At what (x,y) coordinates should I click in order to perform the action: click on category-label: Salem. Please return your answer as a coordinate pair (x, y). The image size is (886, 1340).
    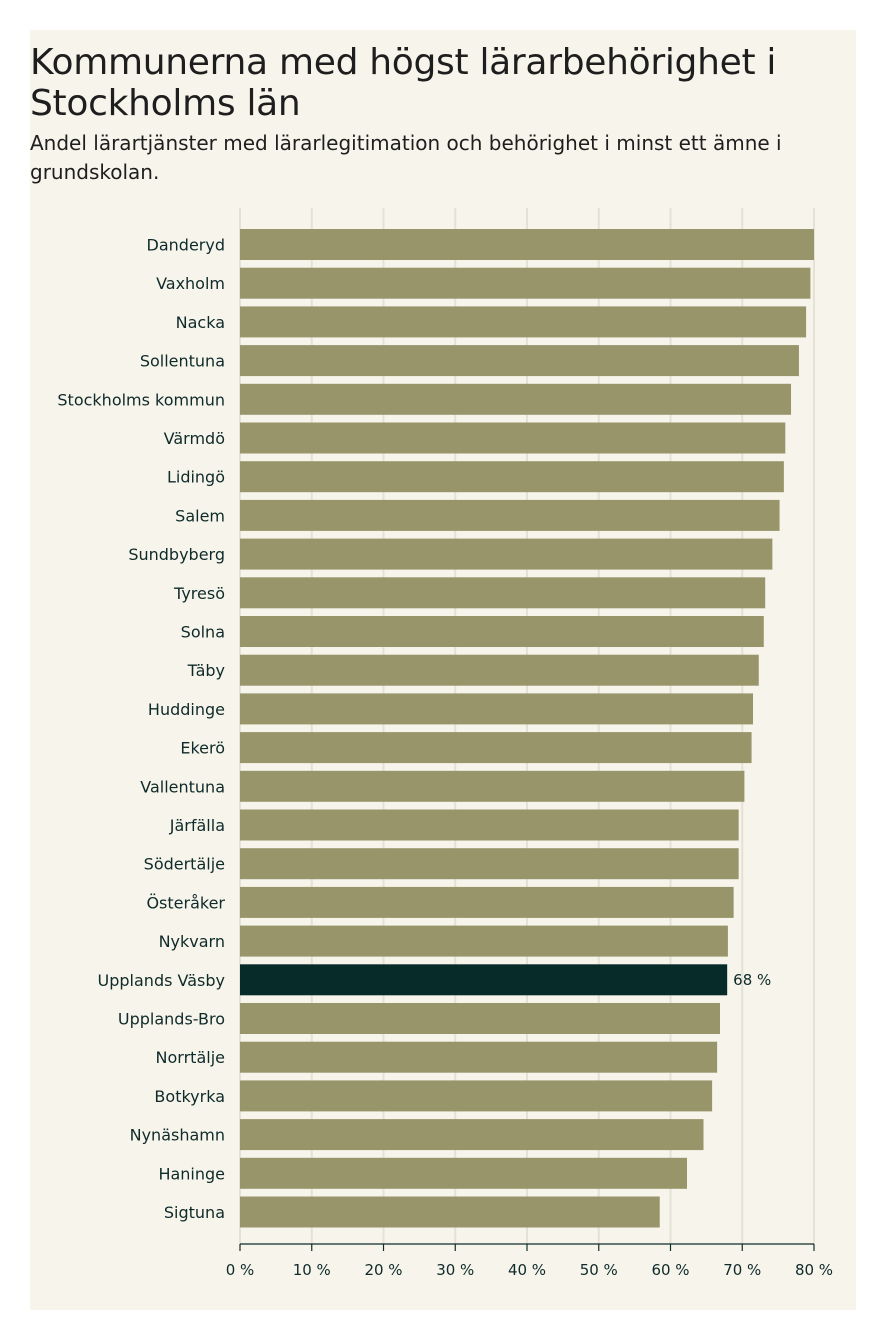
    Looking at the image, I should click on (200, 515).